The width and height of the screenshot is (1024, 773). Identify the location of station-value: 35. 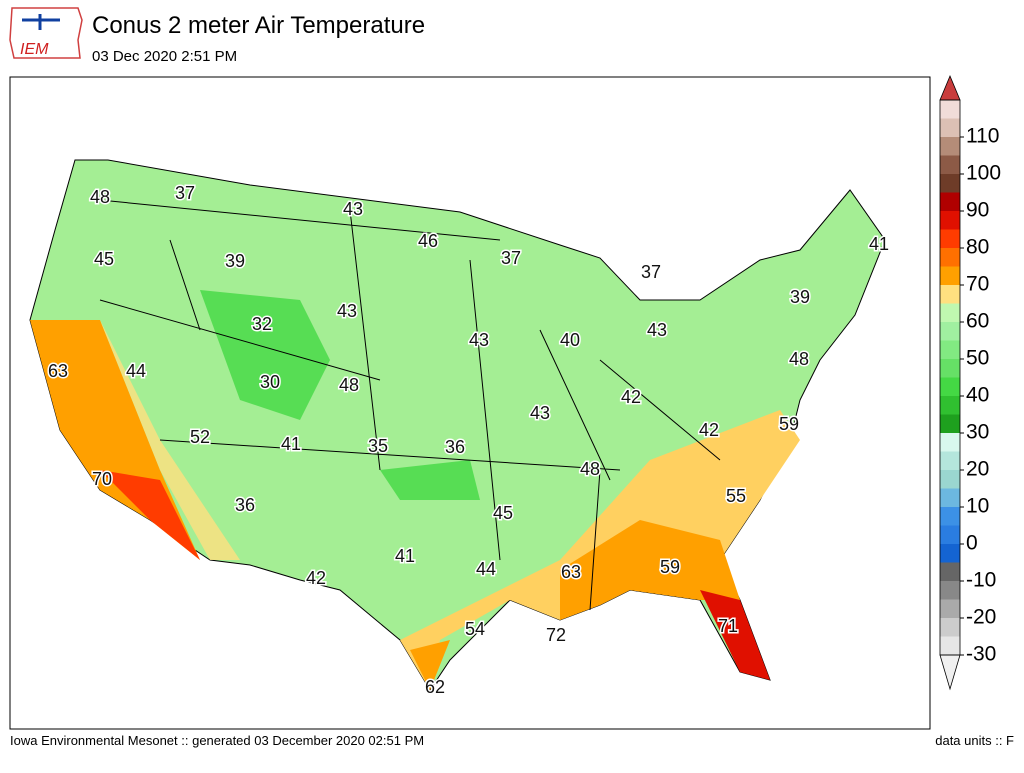
(378, 446).